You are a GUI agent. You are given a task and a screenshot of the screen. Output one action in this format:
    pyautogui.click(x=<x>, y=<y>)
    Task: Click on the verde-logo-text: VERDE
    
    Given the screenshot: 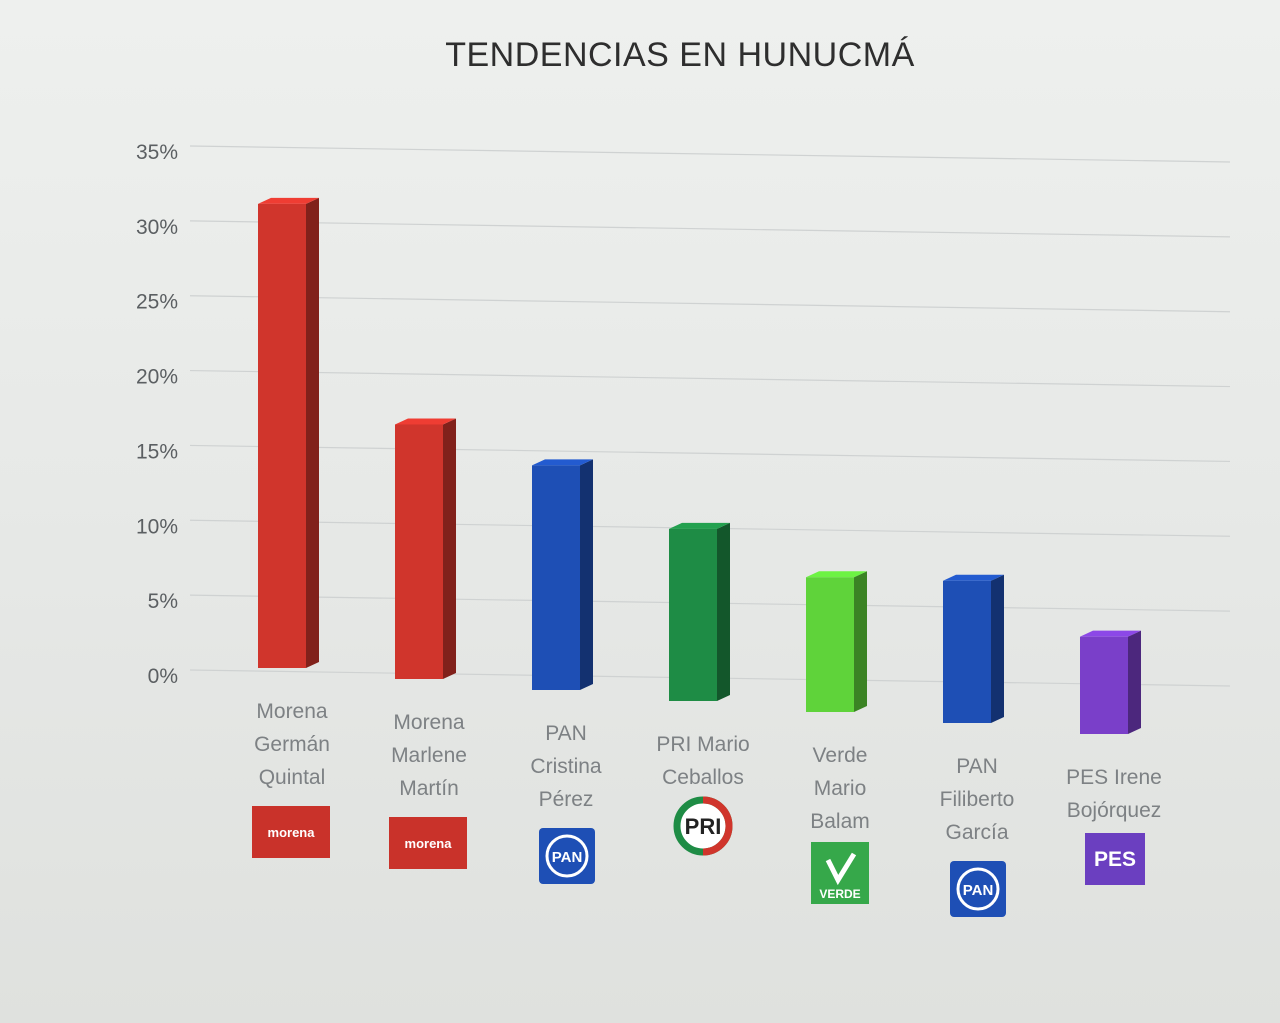 What is the action you would take?
    pyautogui.click(x=839, y=894)
    